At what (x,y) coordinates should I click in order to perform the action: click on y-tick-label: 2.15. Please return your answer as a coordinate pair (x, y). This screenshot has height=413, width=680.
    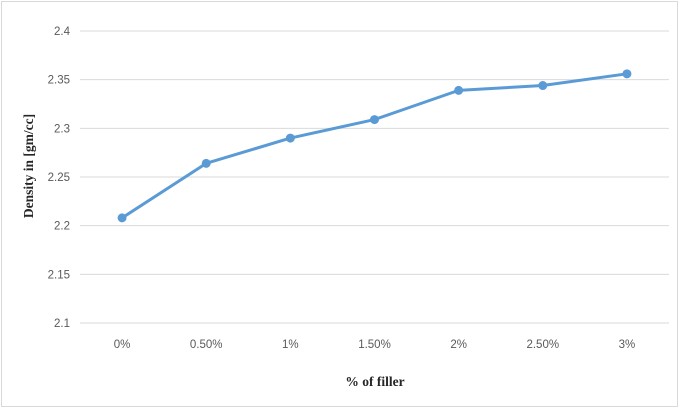
    Looking at the image, I should click on (59, 275).